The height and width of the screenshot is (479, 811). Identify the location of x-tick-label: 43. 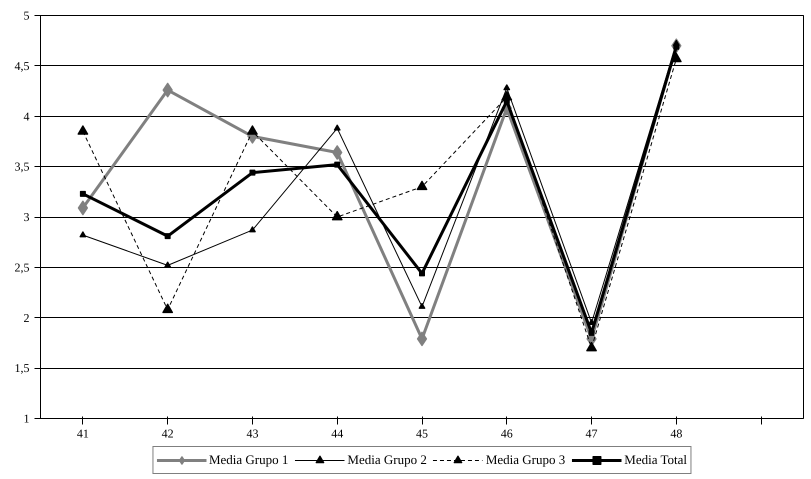
(252, 433).